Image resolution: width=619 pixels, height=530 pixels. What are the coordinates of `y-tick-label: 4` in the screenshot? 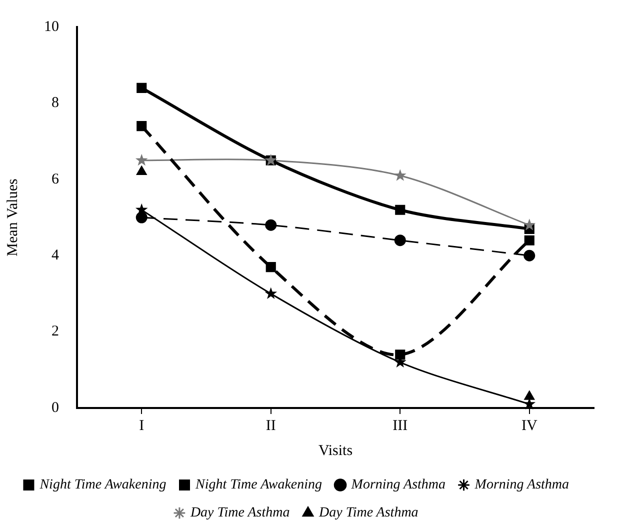 It's located at (56, 256).